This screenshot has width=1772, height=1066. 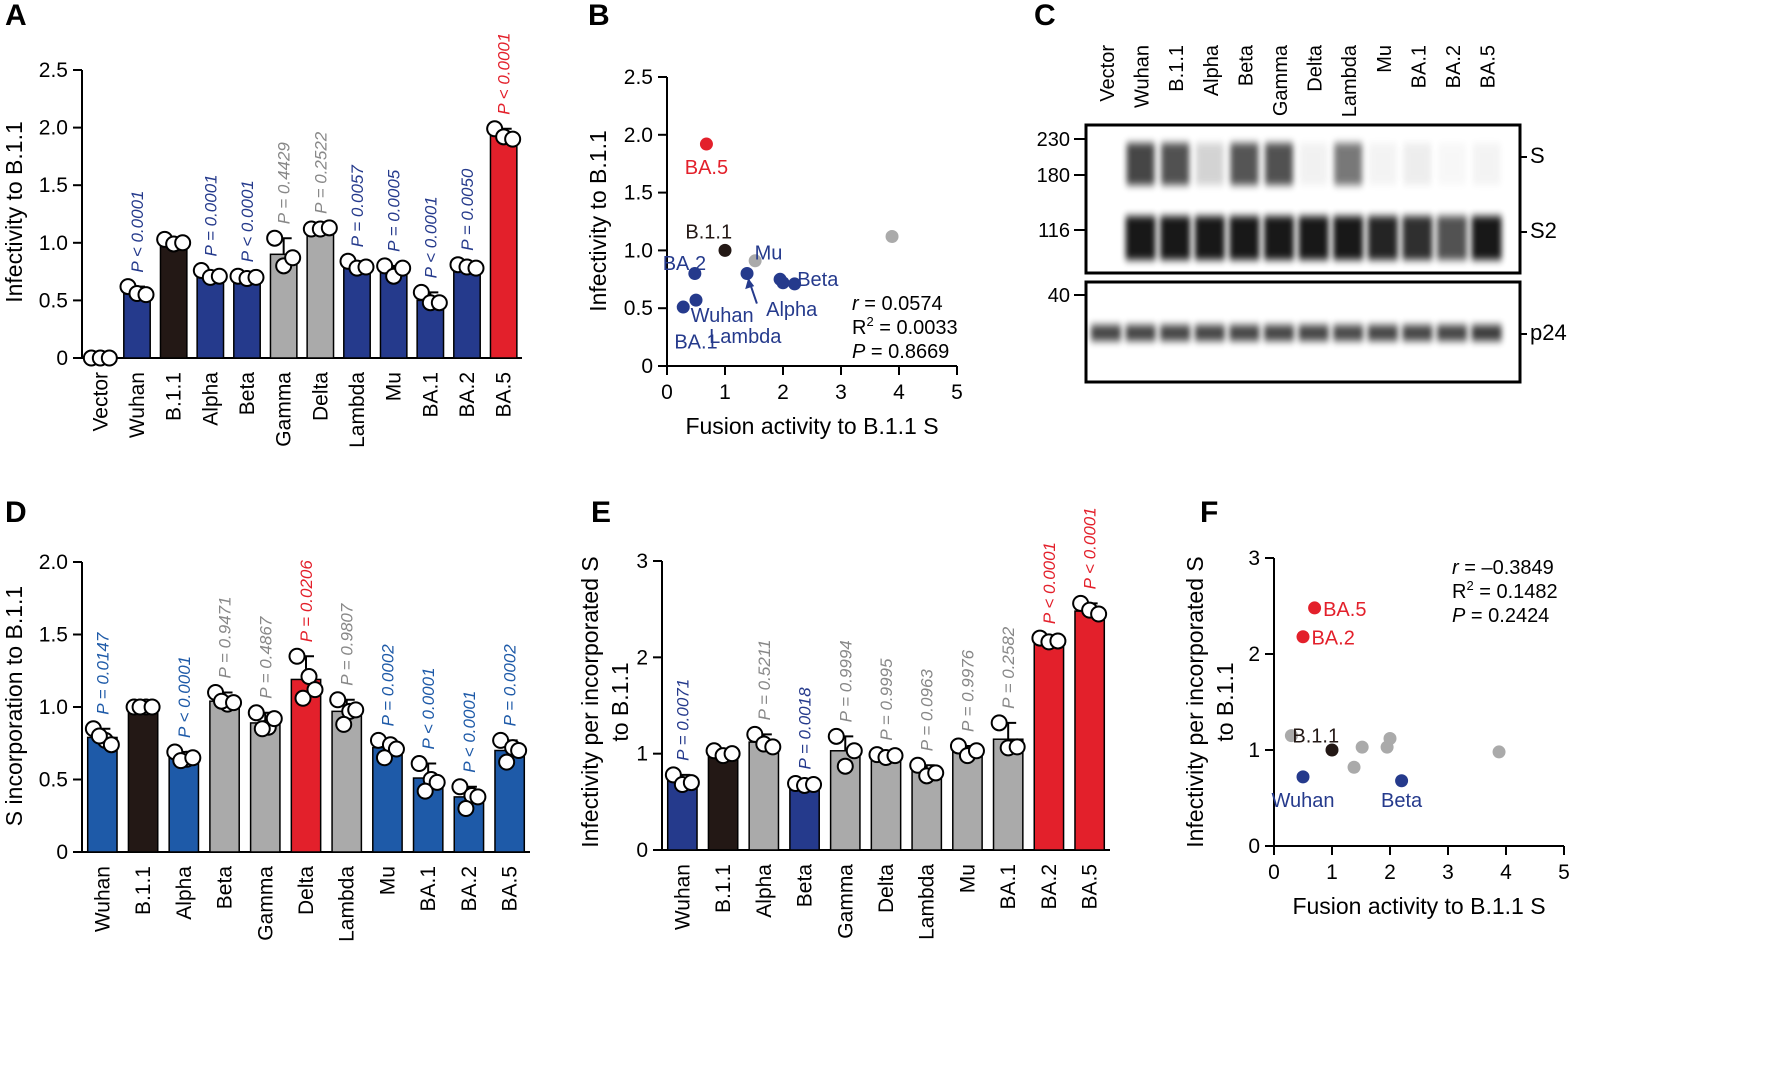 I want to click on stat-symbol: r, so click(x=856, y=304).